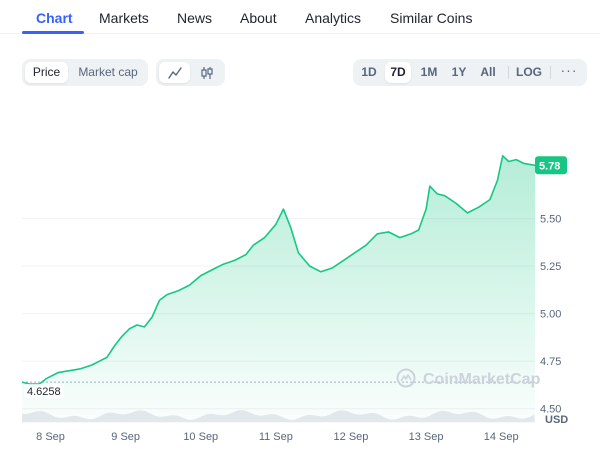 The width and height of the screenshot is (600, 460). What do you see at coordinates (482, 379) in the screenshot?
I see `watermark-text: CoinMarketCap` at bounding box center [482, 379].